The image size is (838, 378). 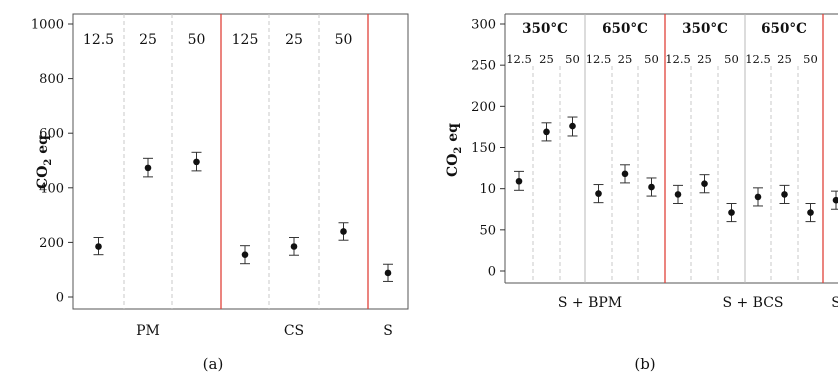 What do you see at coordinates (51, 134) in the screenshot?
I see `y-tick-label: 600` at bounding box center [51, 134].